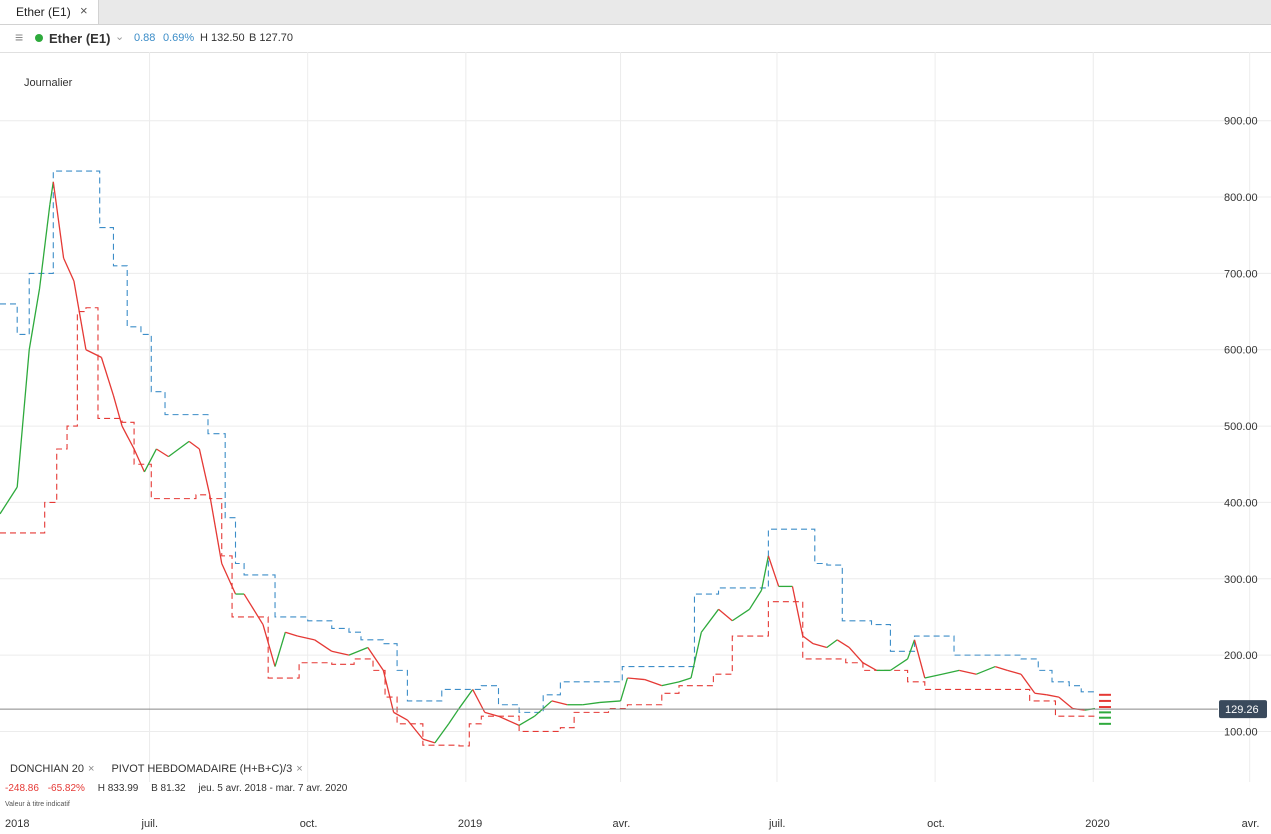 This screenshot has width=1271, height=834. What do you see at coordinates (1241, 198) in the screenshot?
I see `y-tick-label: 800.00` at bounding box center [1241, 198].